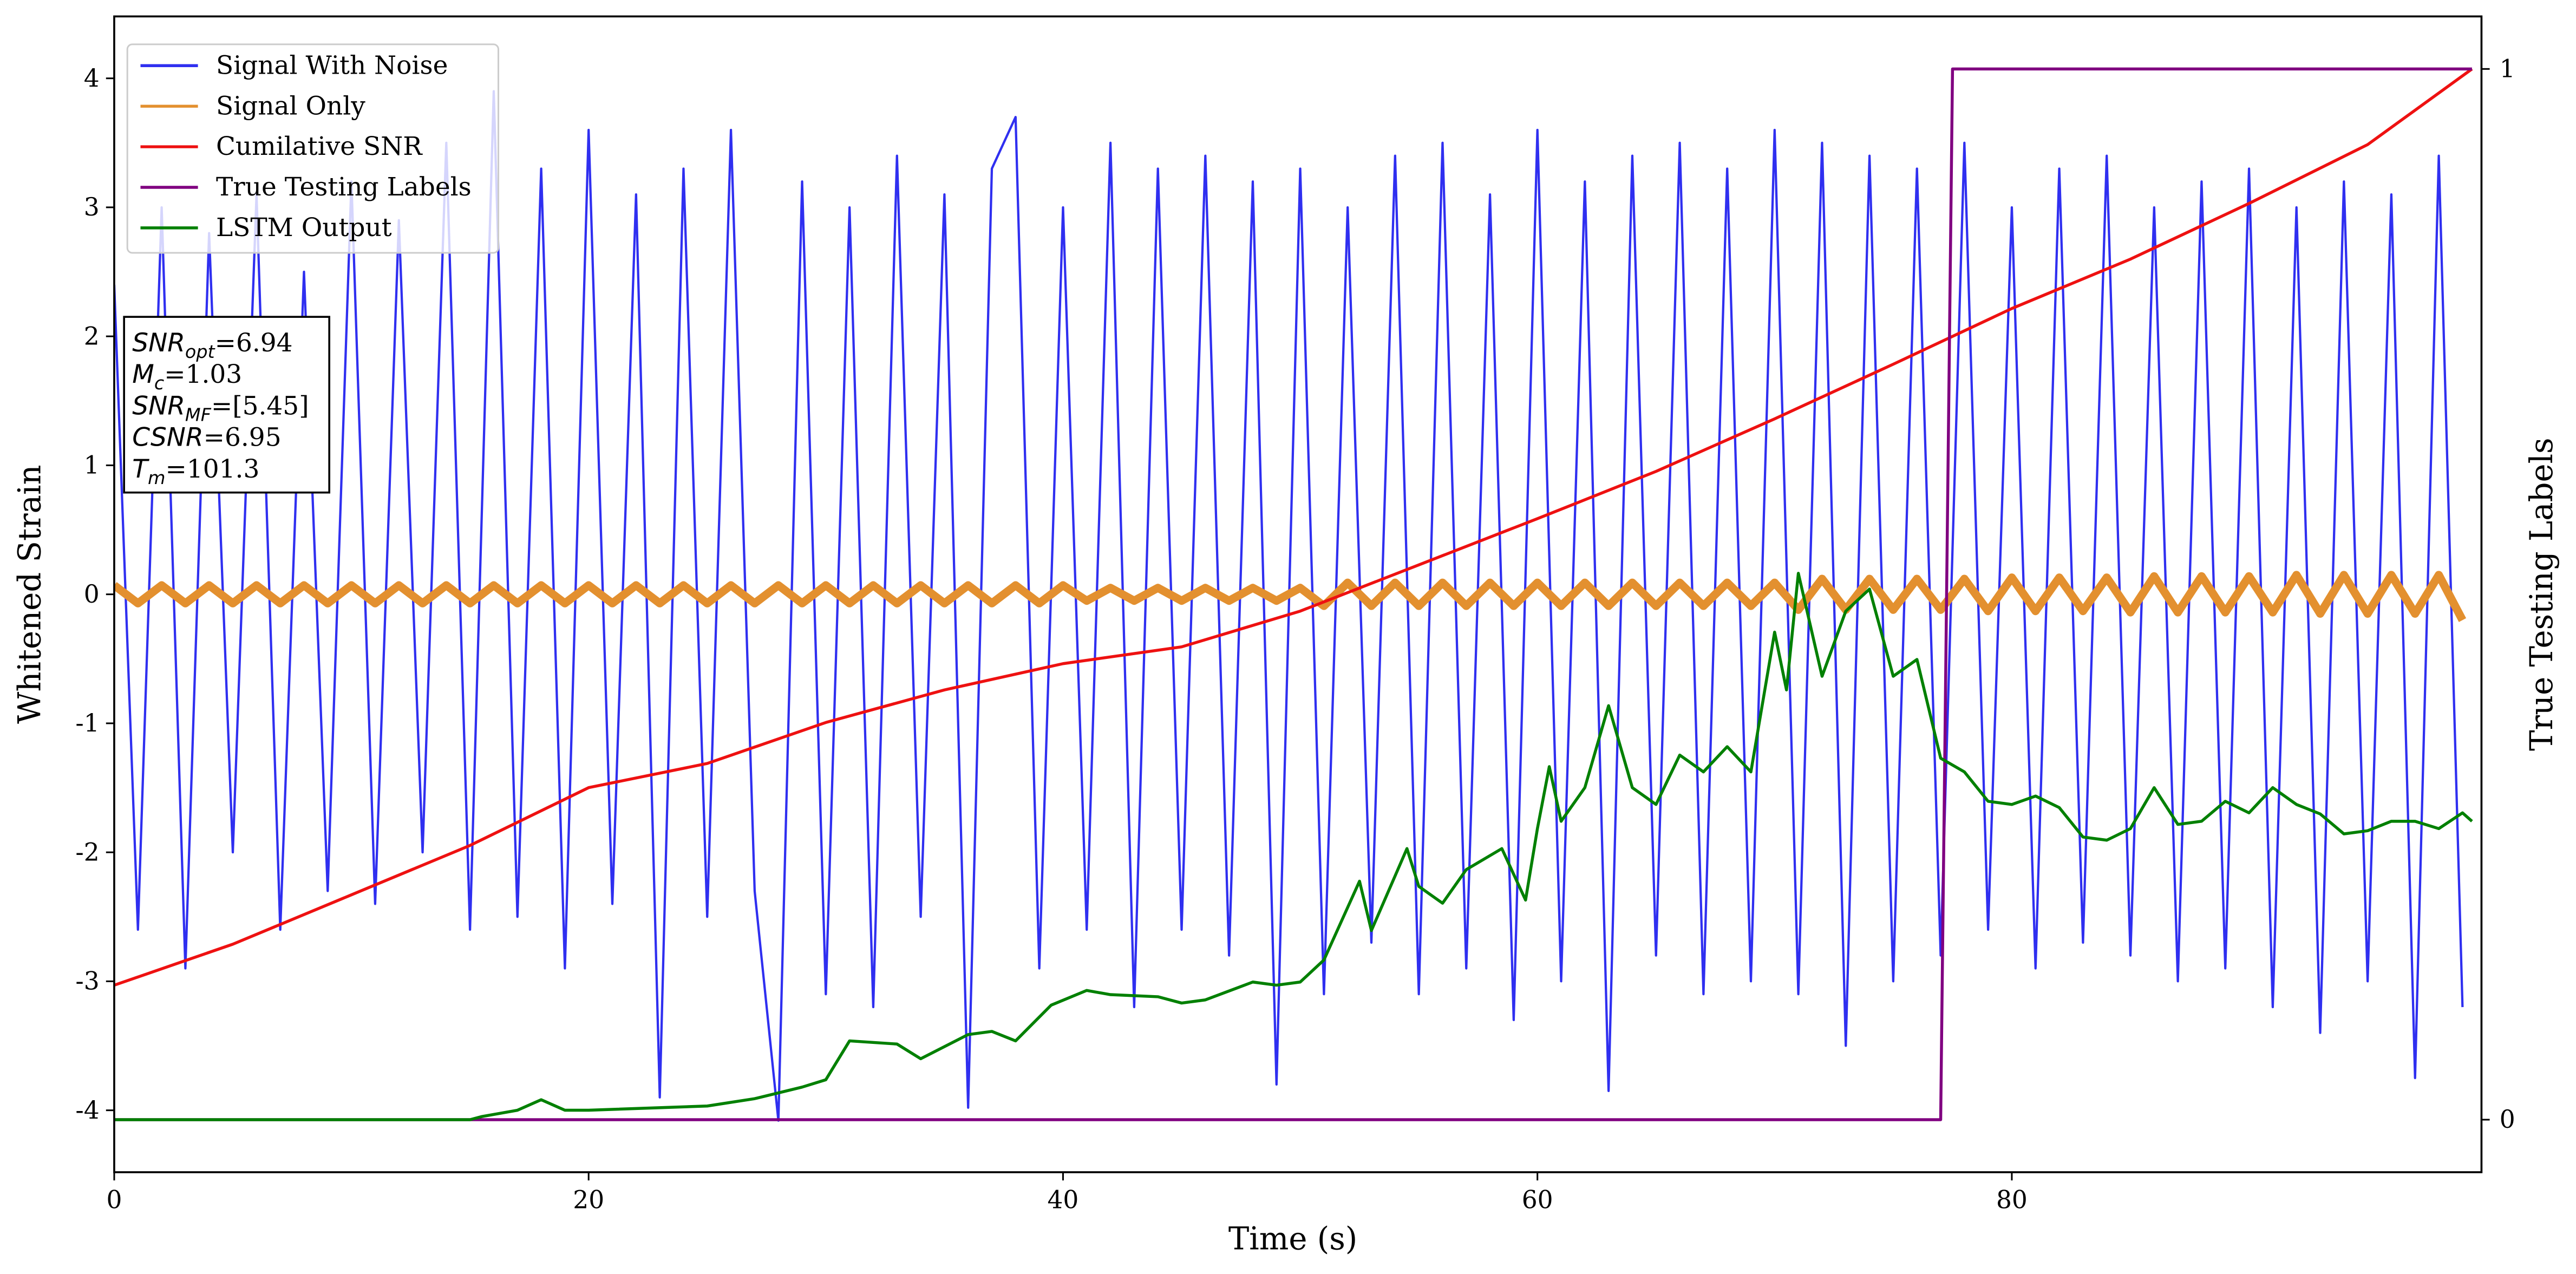  What do you see at coordinates (30, 594) in the screenshot?
I see `y-axis-label: Whitened Strain` at bounding box center [30, 594].